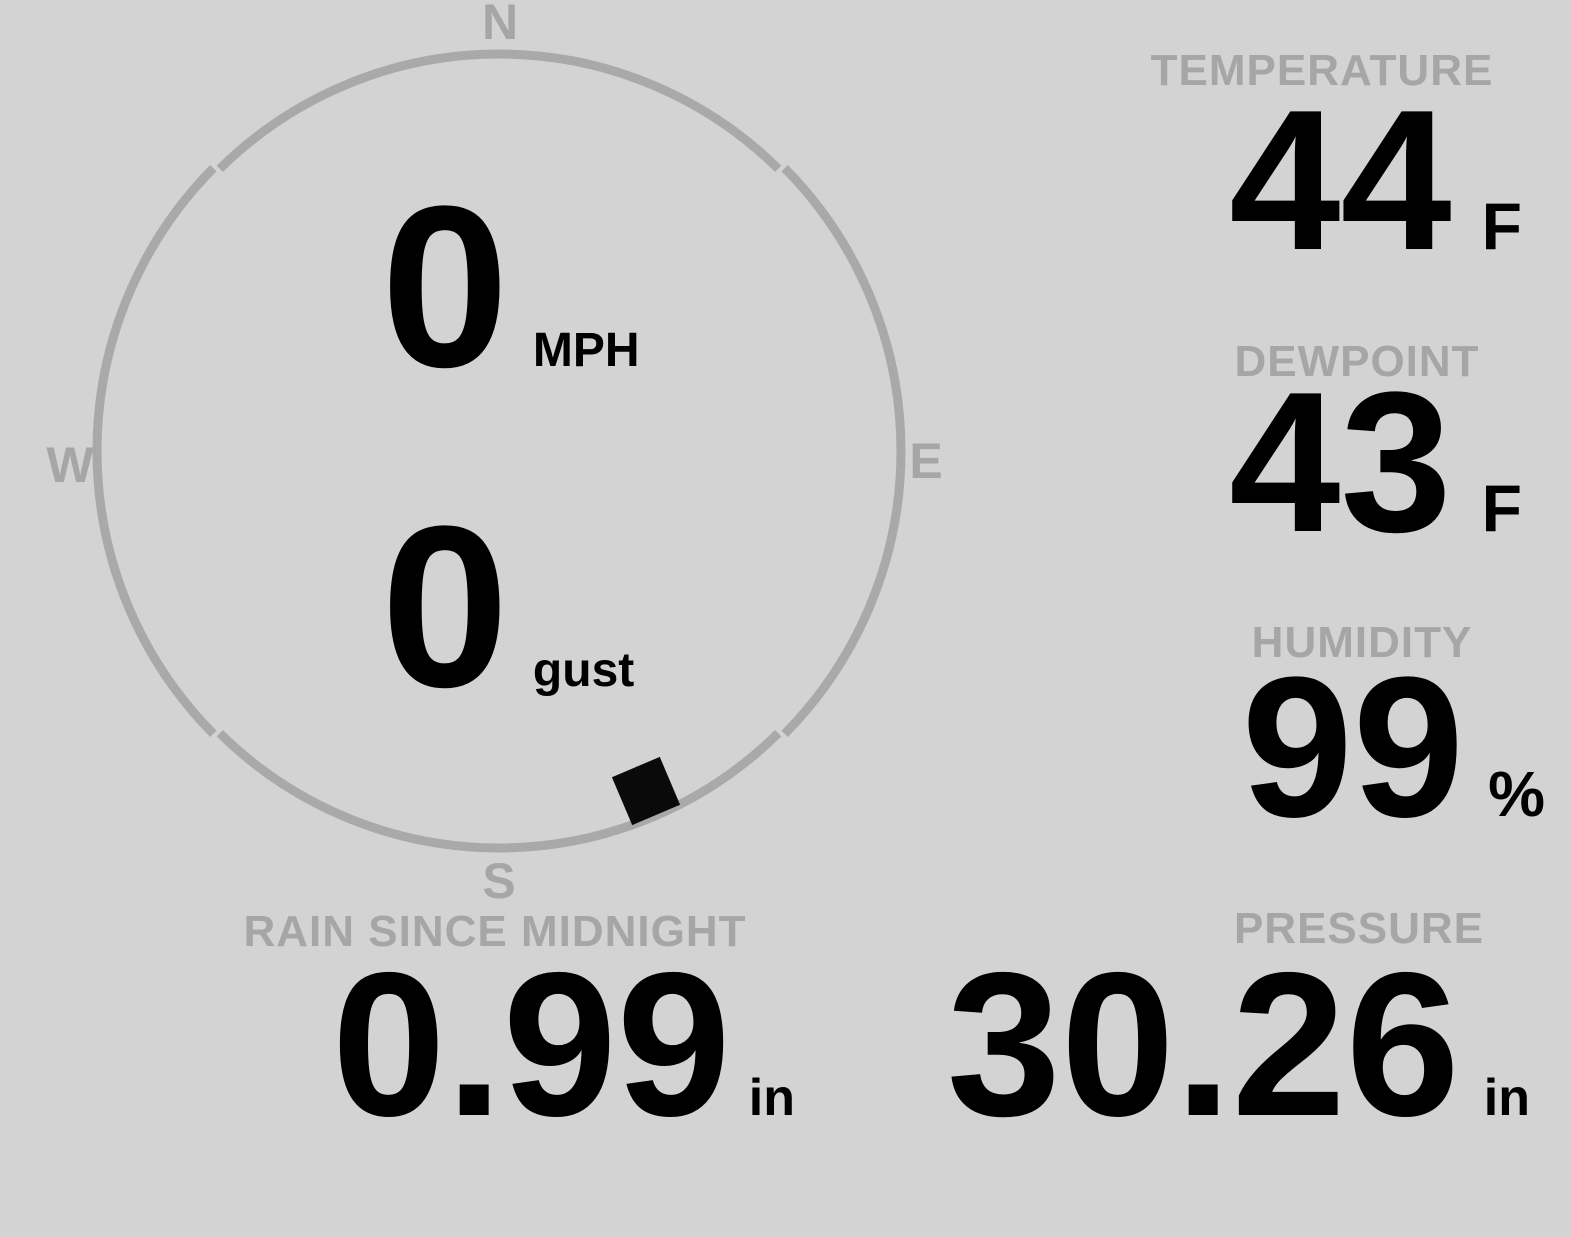 This screenshot has height=1237, width=1571. I want to click on wind-speed-unit: MPH, so click(586, 350).